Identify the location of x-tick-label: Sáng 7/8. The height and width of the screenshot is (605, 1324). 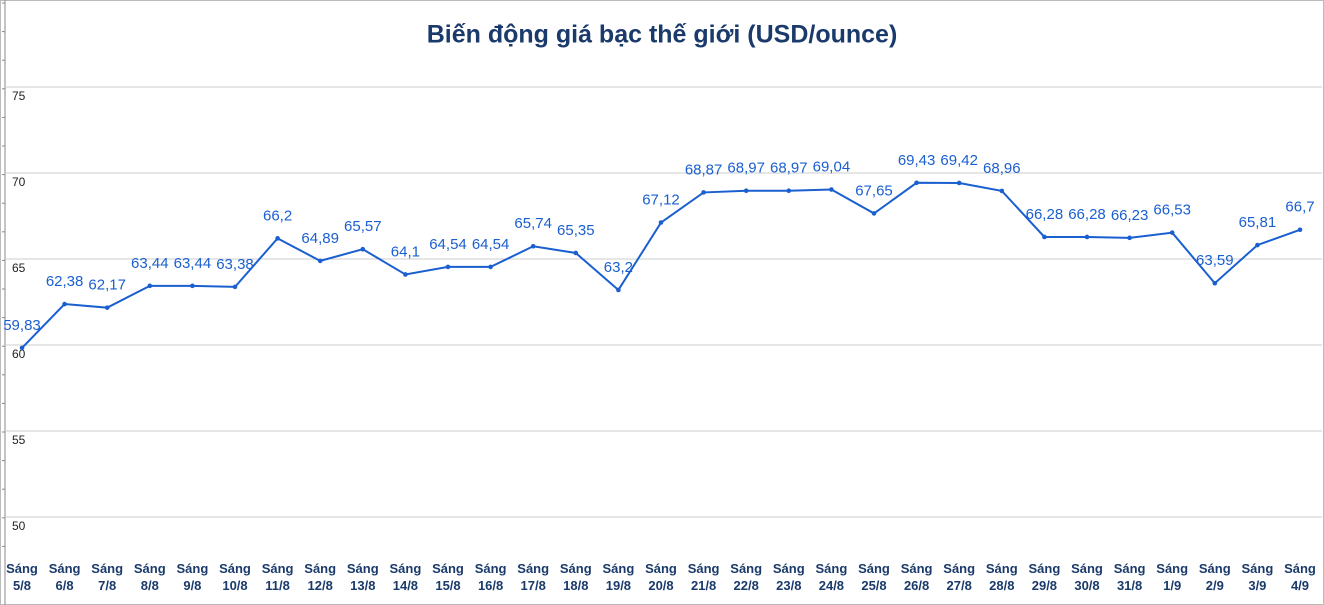
(107, 577).